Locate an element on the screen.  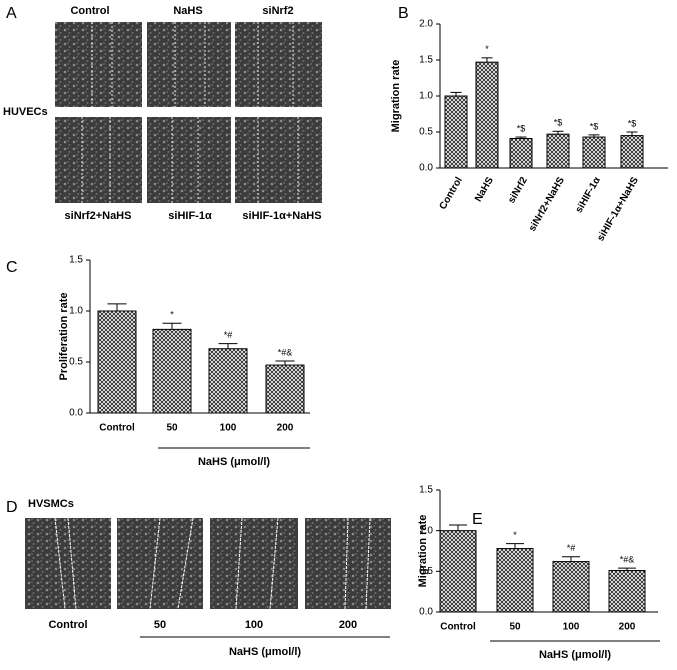
image-label: 100 is located at coordinates (254, 625).